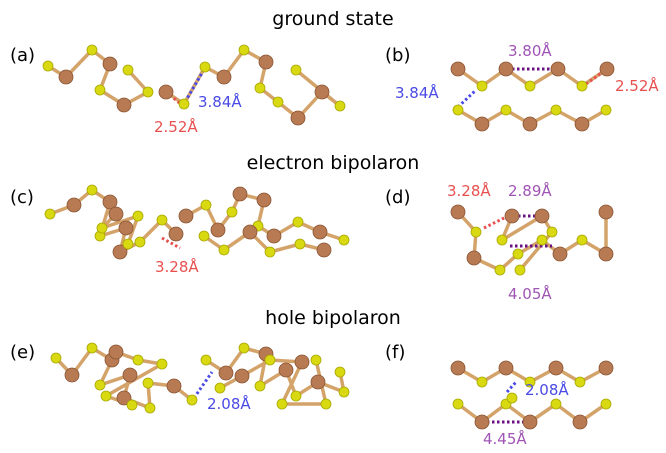  Describe the element at coordinates (333, 318) in the screenshot. I see `title-hole-bipolaron: hole bipolaron` at that location.